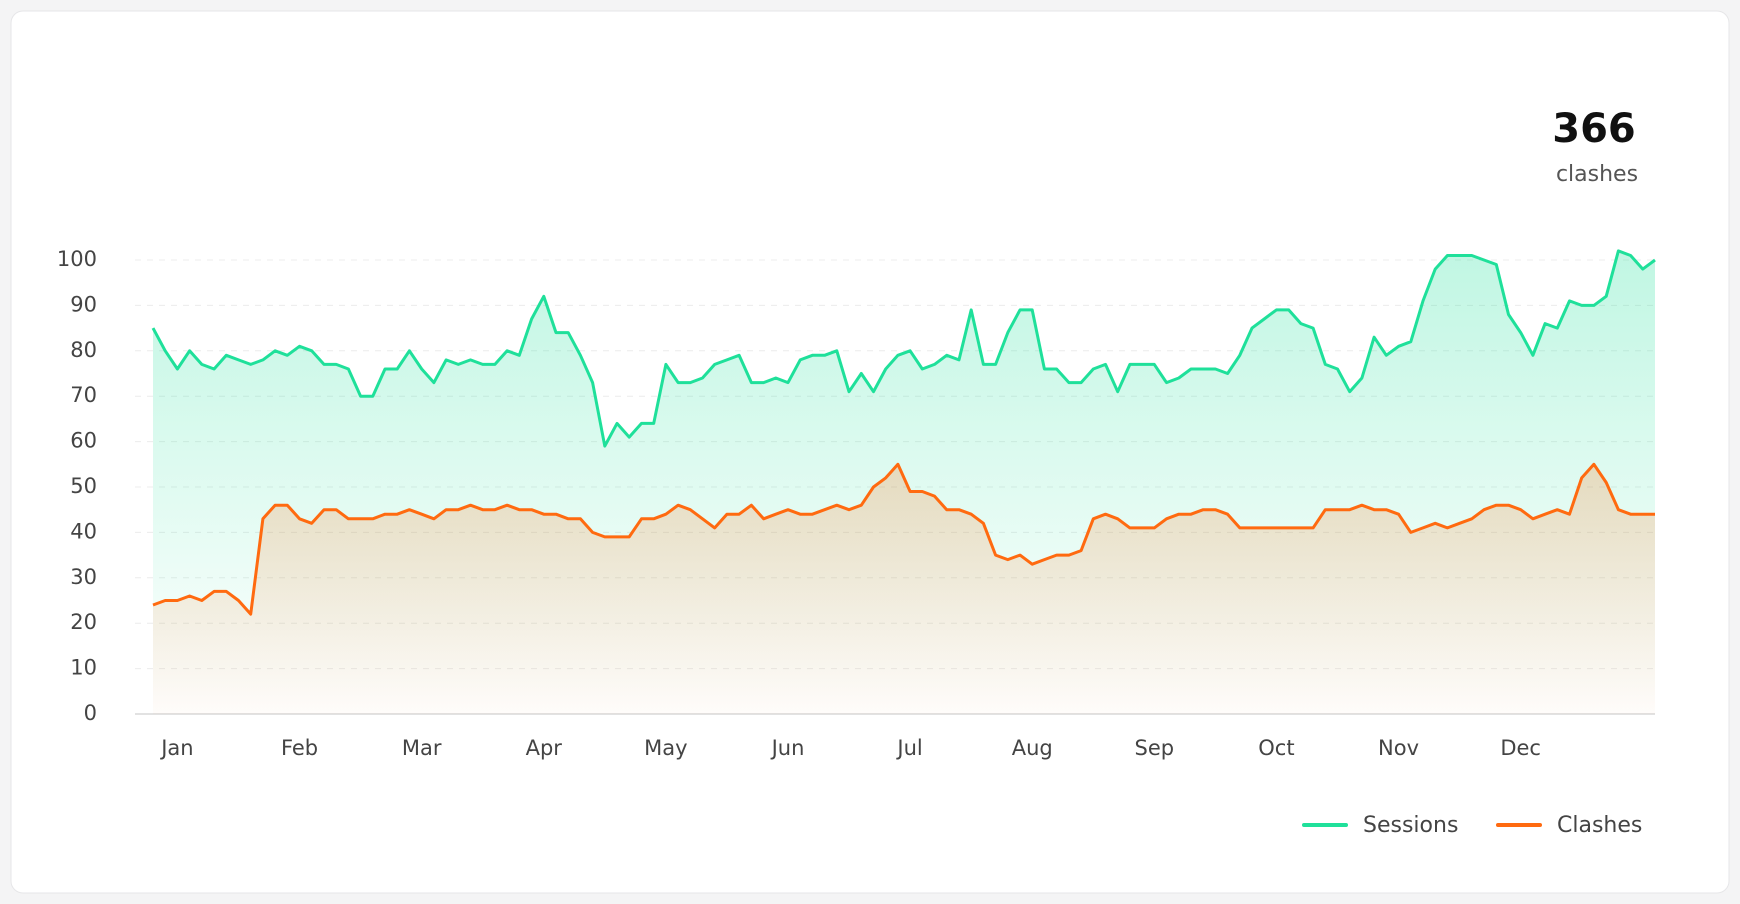 The height and width of the screenshot is (904, 1740). Describe the element at coordinates (544, 748) in the screenshot. I see `x-tick-label: Apr` at that location.